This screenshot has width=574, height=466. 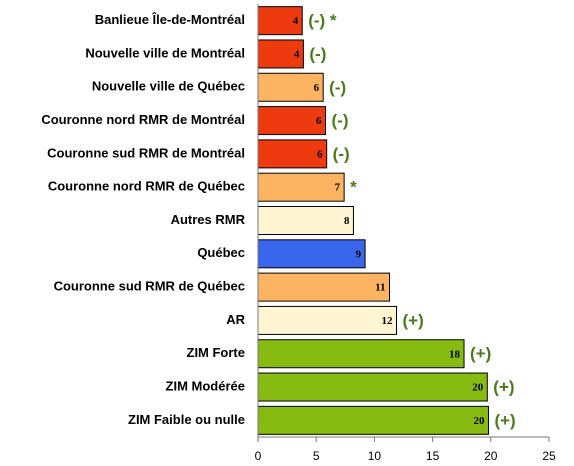 What do you see at coordinates (221, 252) in the screenshot?
I see `category-label: Québec` at bounding box center [221, 252].